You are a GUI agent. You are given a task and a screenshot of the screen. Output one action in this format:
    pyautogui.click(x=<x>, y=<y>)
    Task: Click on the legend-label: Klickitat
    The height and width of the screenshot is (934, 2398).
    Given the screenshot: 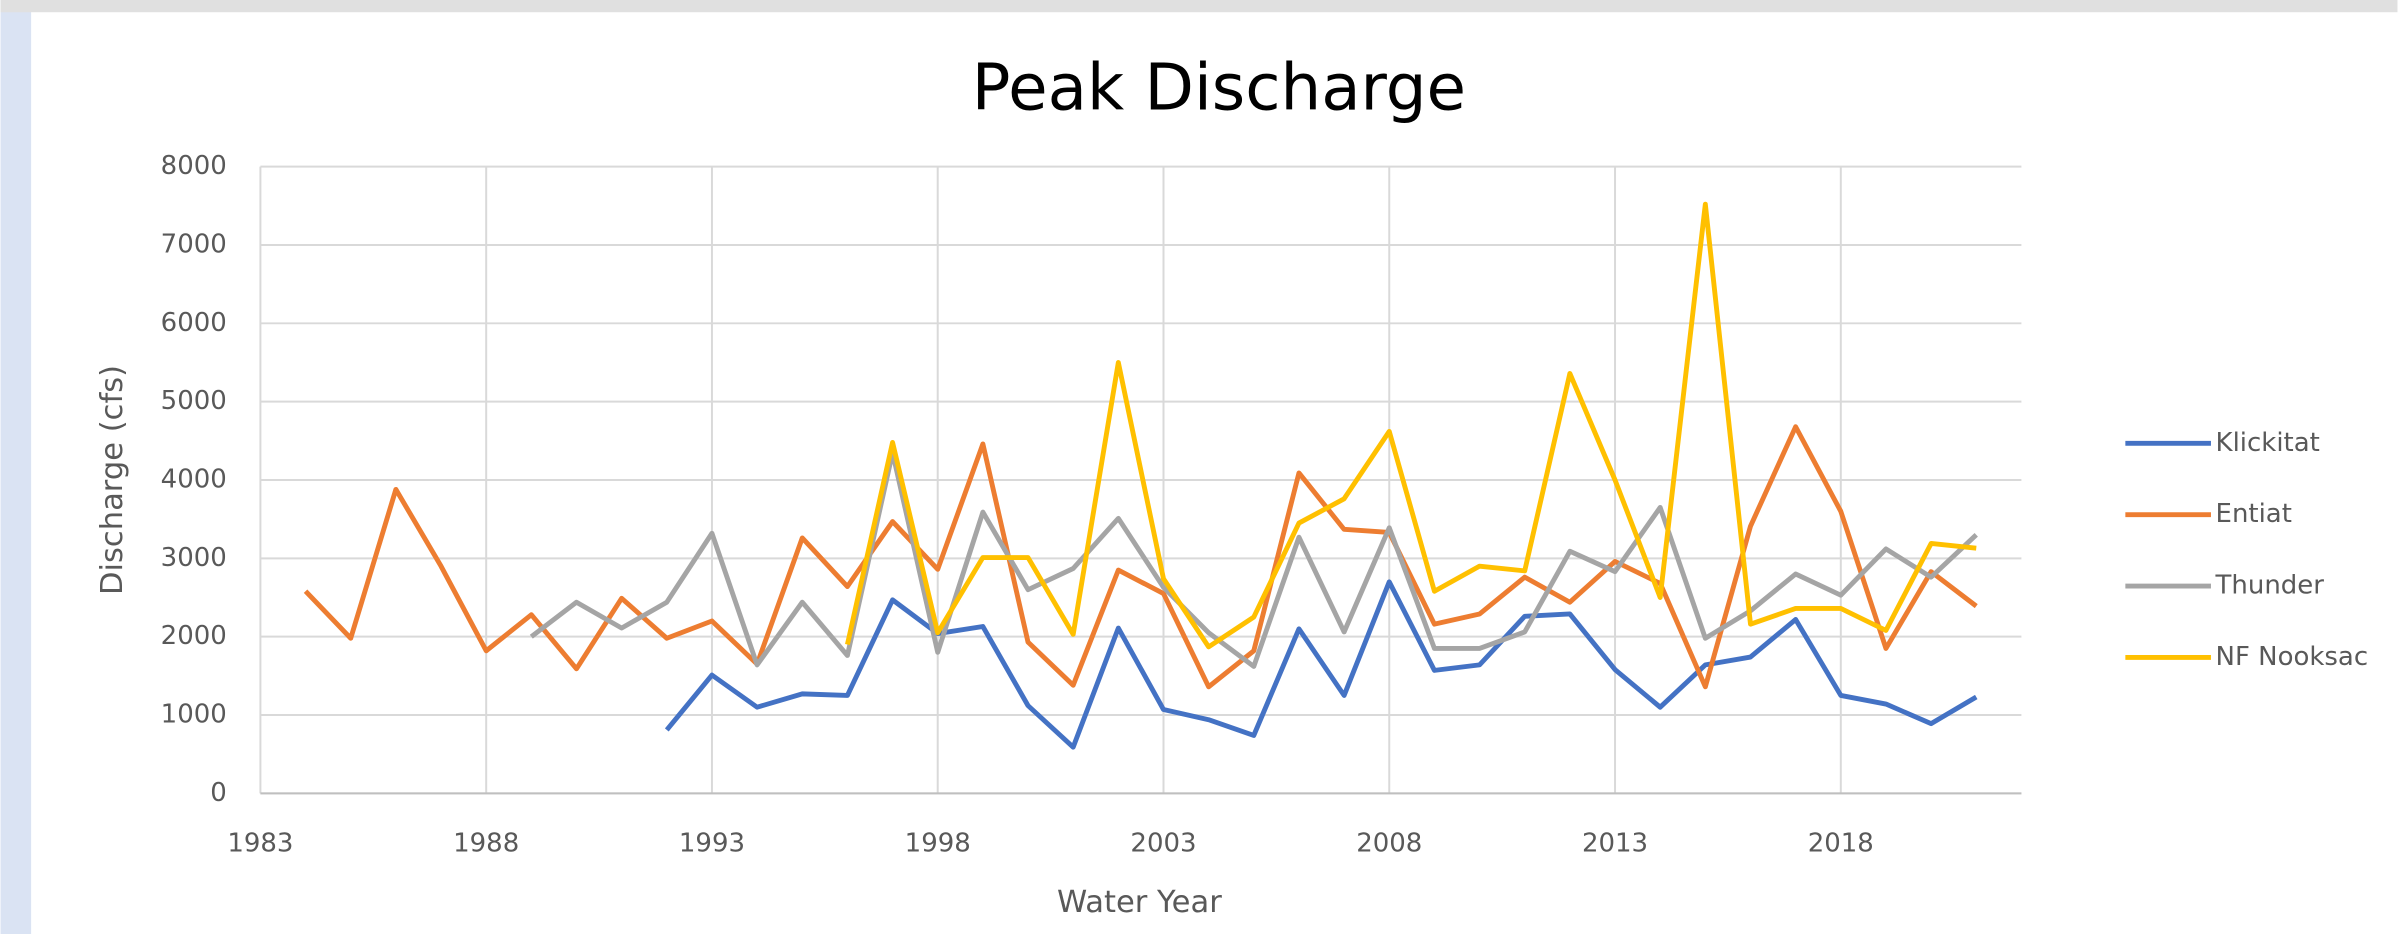 What is the action you would take?
    pyautogui.click(x=2268, y=443)
    